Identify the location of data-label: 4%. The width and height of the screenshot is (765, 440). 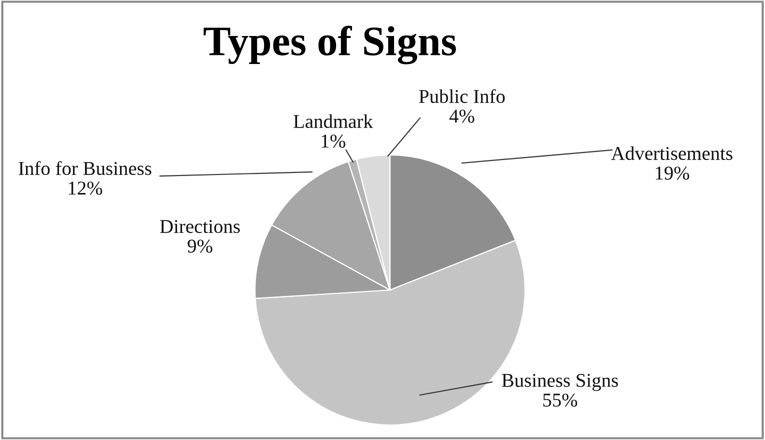
(461, 116).